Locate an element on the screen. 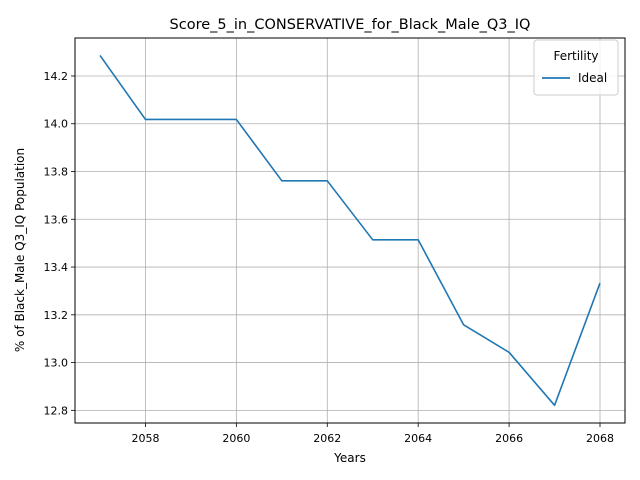 The width and height of the screenshot is (640, 480). legend-box is located at coordinates (576, 67).